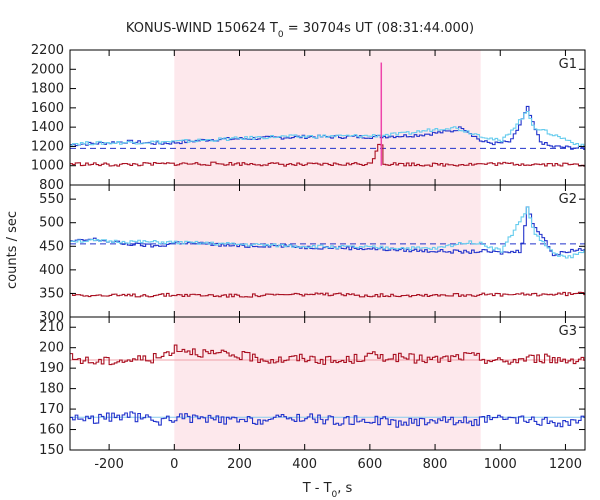  What do you see at coordinates (327, 155) in the screenshot?
I see `series-line-G1-soft` at bounding box center [327, 155].